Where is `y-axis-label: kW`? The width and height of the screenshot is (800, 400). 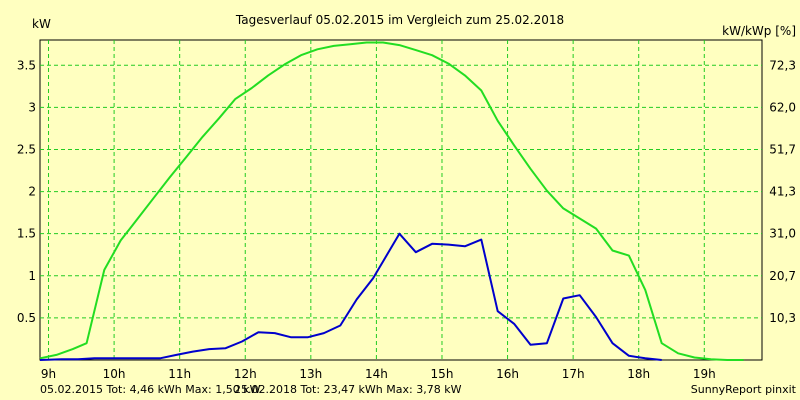
y-axis-label: kW is located at coordinates (41, 24).